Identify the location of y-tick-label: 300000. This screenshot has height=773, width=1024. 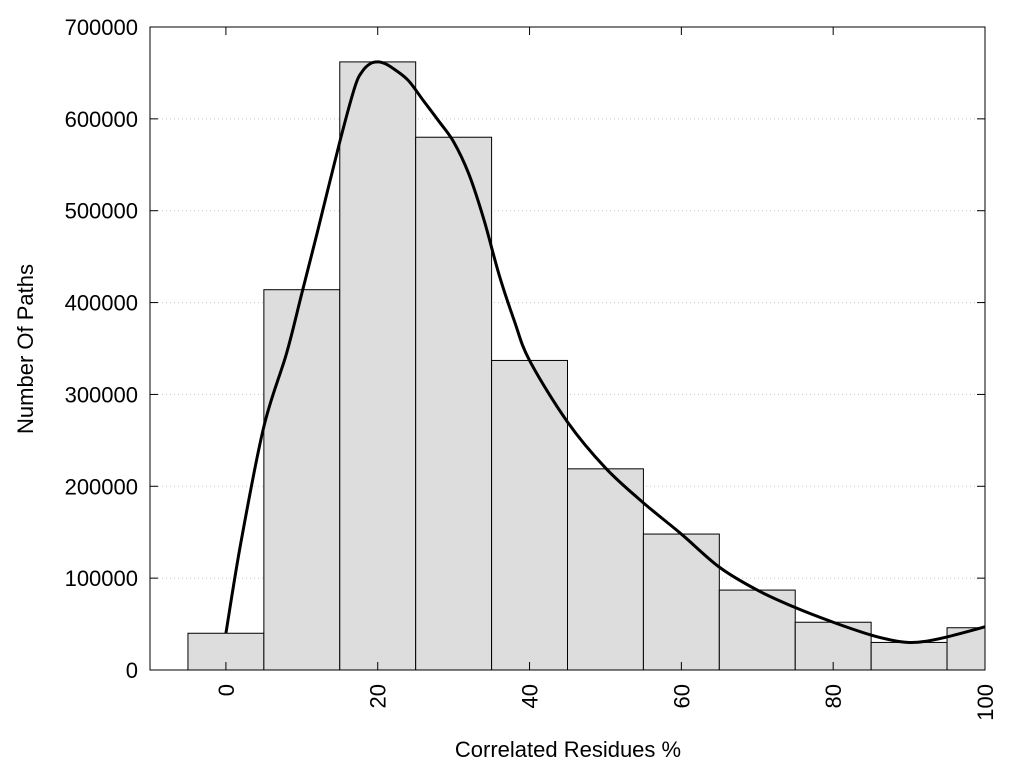
(101, 394).